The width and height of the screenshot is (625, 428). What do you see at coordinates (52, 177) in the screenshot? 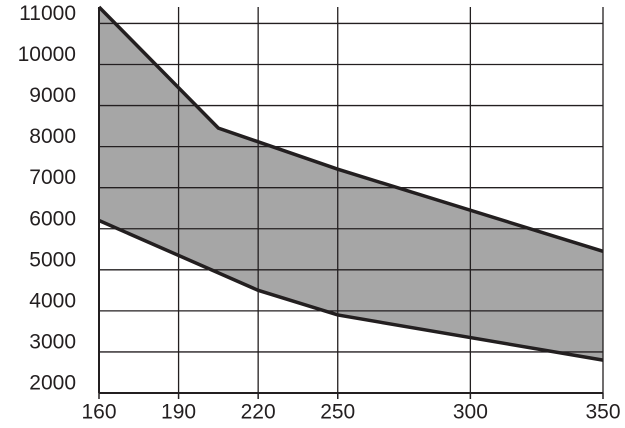
I see `y-tick-label: 7000` at bounding box center [52, 177].